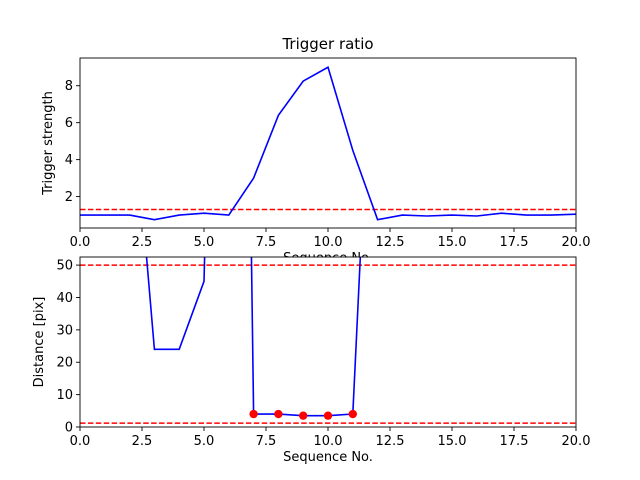  Describe the element at coordinates (69, 160) in the screenshot. I see `y-tick-label: 4` at that location.